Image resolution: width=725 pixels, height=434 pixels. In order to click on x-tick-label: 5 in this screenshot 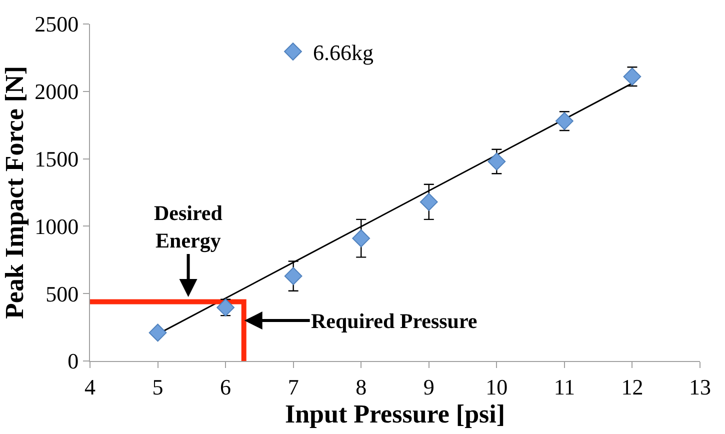, I will do `click(158, 387)`.